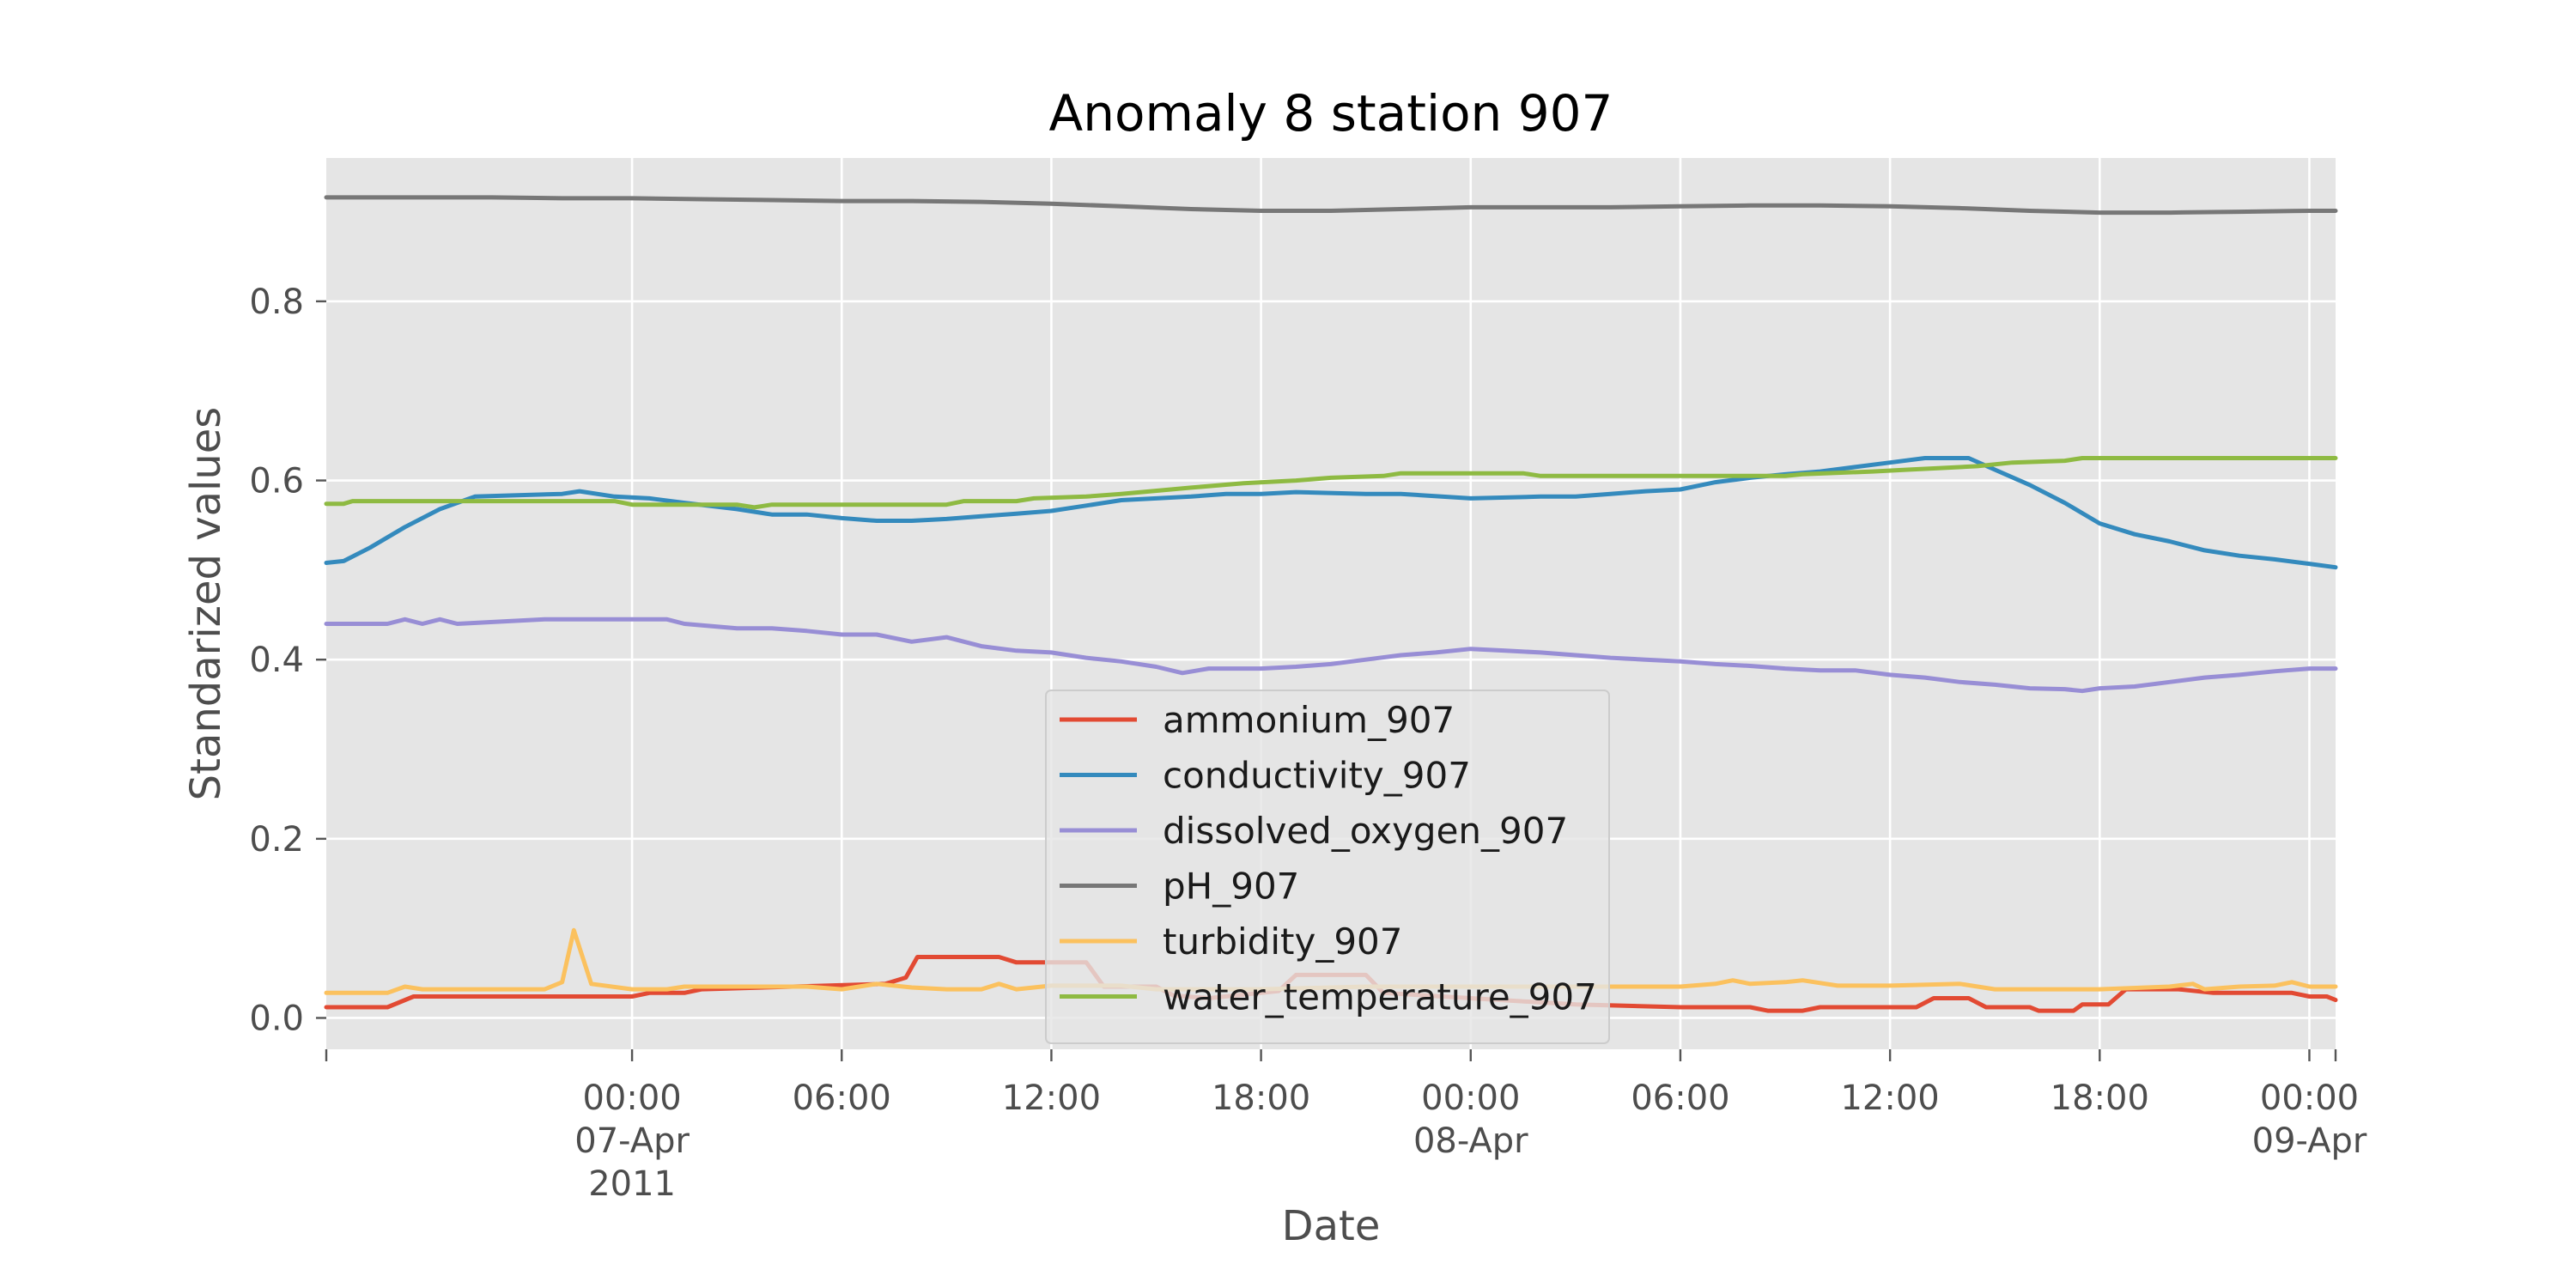  I want to click on legend-box, so click(1327, 867).